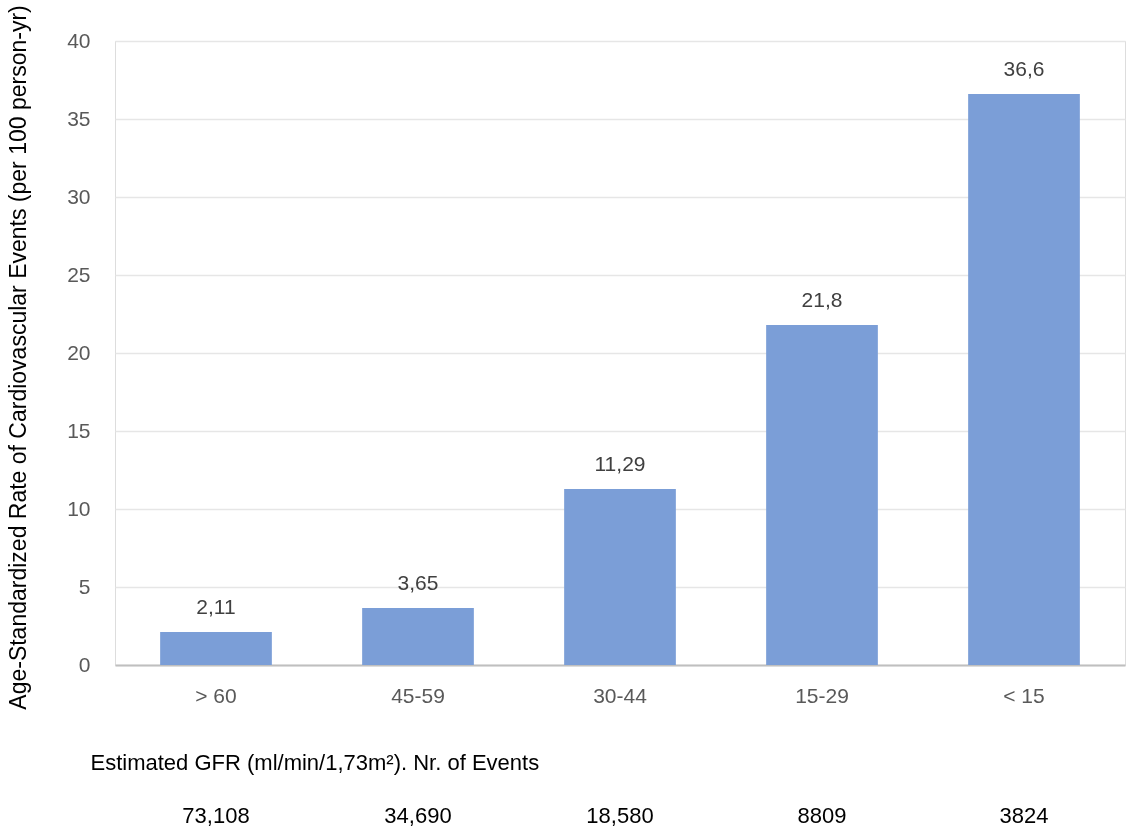 Image resolution: width=1146 pixels, height=827 pixels. What do you see at coordinates (216, 695) in the screenshot?
I see `x-tick-label: > 60` at bounding box center [216, 695].